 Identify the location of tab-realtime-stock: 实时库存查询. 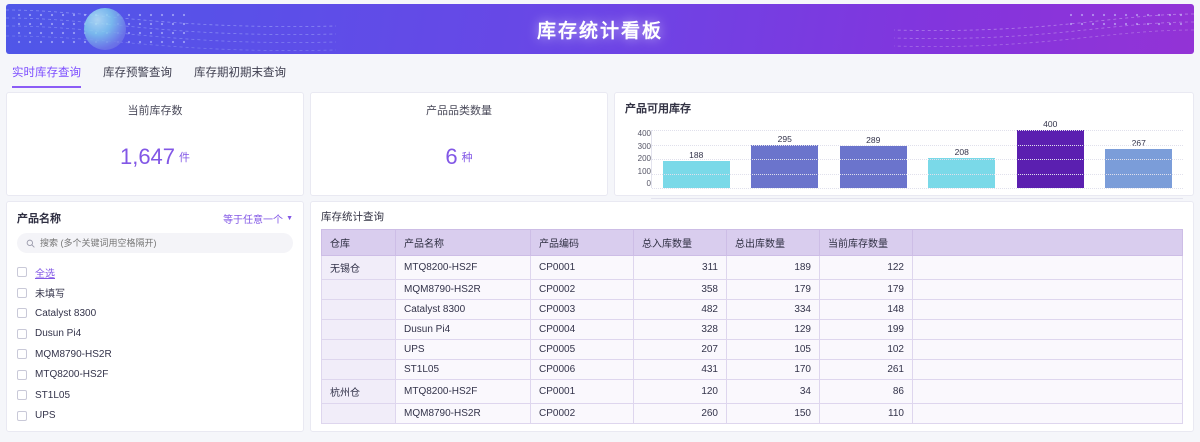
(46, 76).